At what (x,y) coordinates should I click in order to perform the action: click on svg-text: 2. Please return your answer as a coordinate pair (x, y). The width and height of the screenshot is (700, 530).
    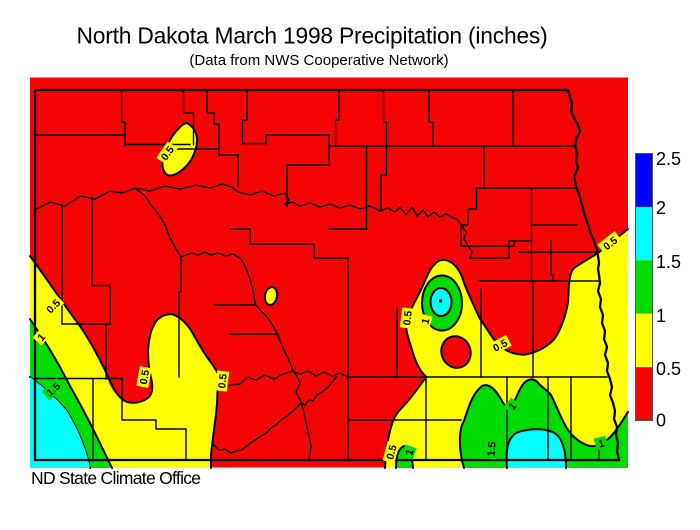
    Looking at the image, I should click on (661, 208).